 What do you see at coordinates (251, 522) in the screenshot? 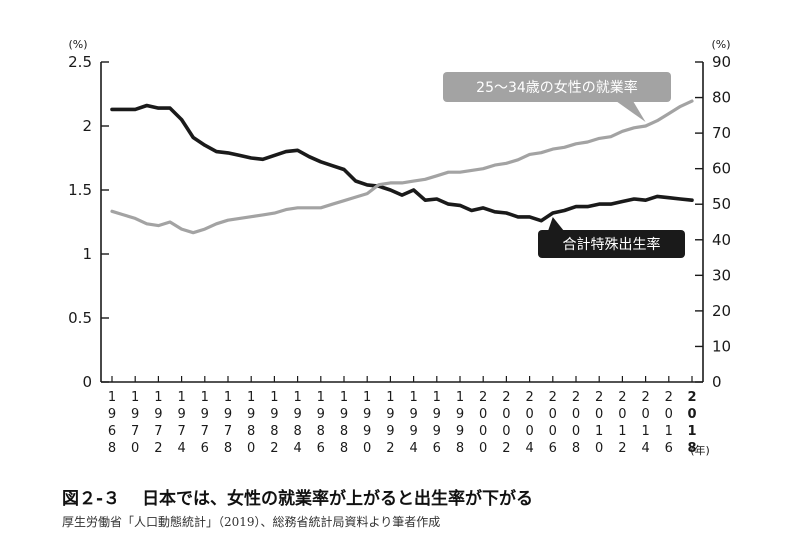
I see `figure-source: 厚生労働省「人口動態統計」（2019）、総務省統計局資料より筆者作成` at bounding box center [251, 522].